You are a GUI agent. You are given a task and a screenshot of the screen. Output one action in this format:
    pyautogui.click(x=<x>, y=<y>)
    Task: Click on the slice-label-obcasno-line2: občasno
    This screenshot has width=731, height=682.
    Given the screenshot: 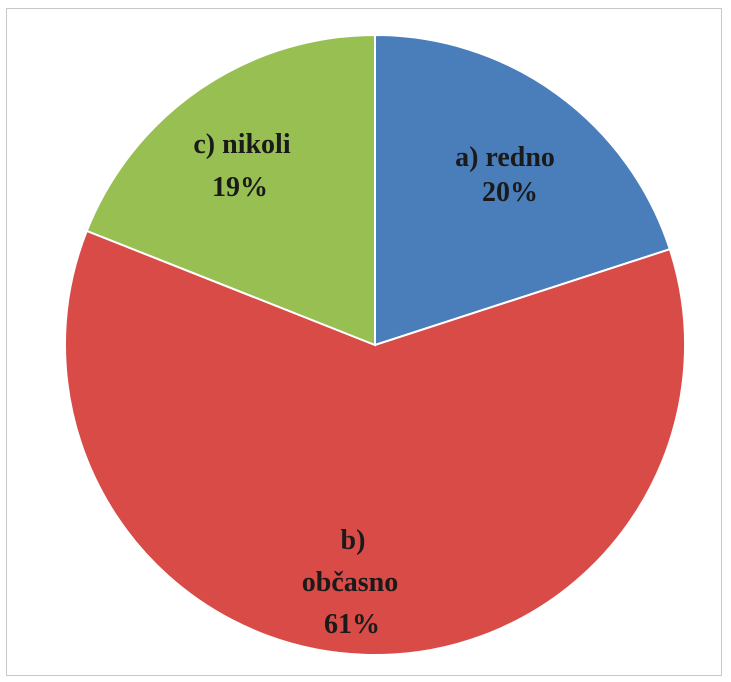 What is the action you would take?
    pyautogui.click(x=350, y=582)
    